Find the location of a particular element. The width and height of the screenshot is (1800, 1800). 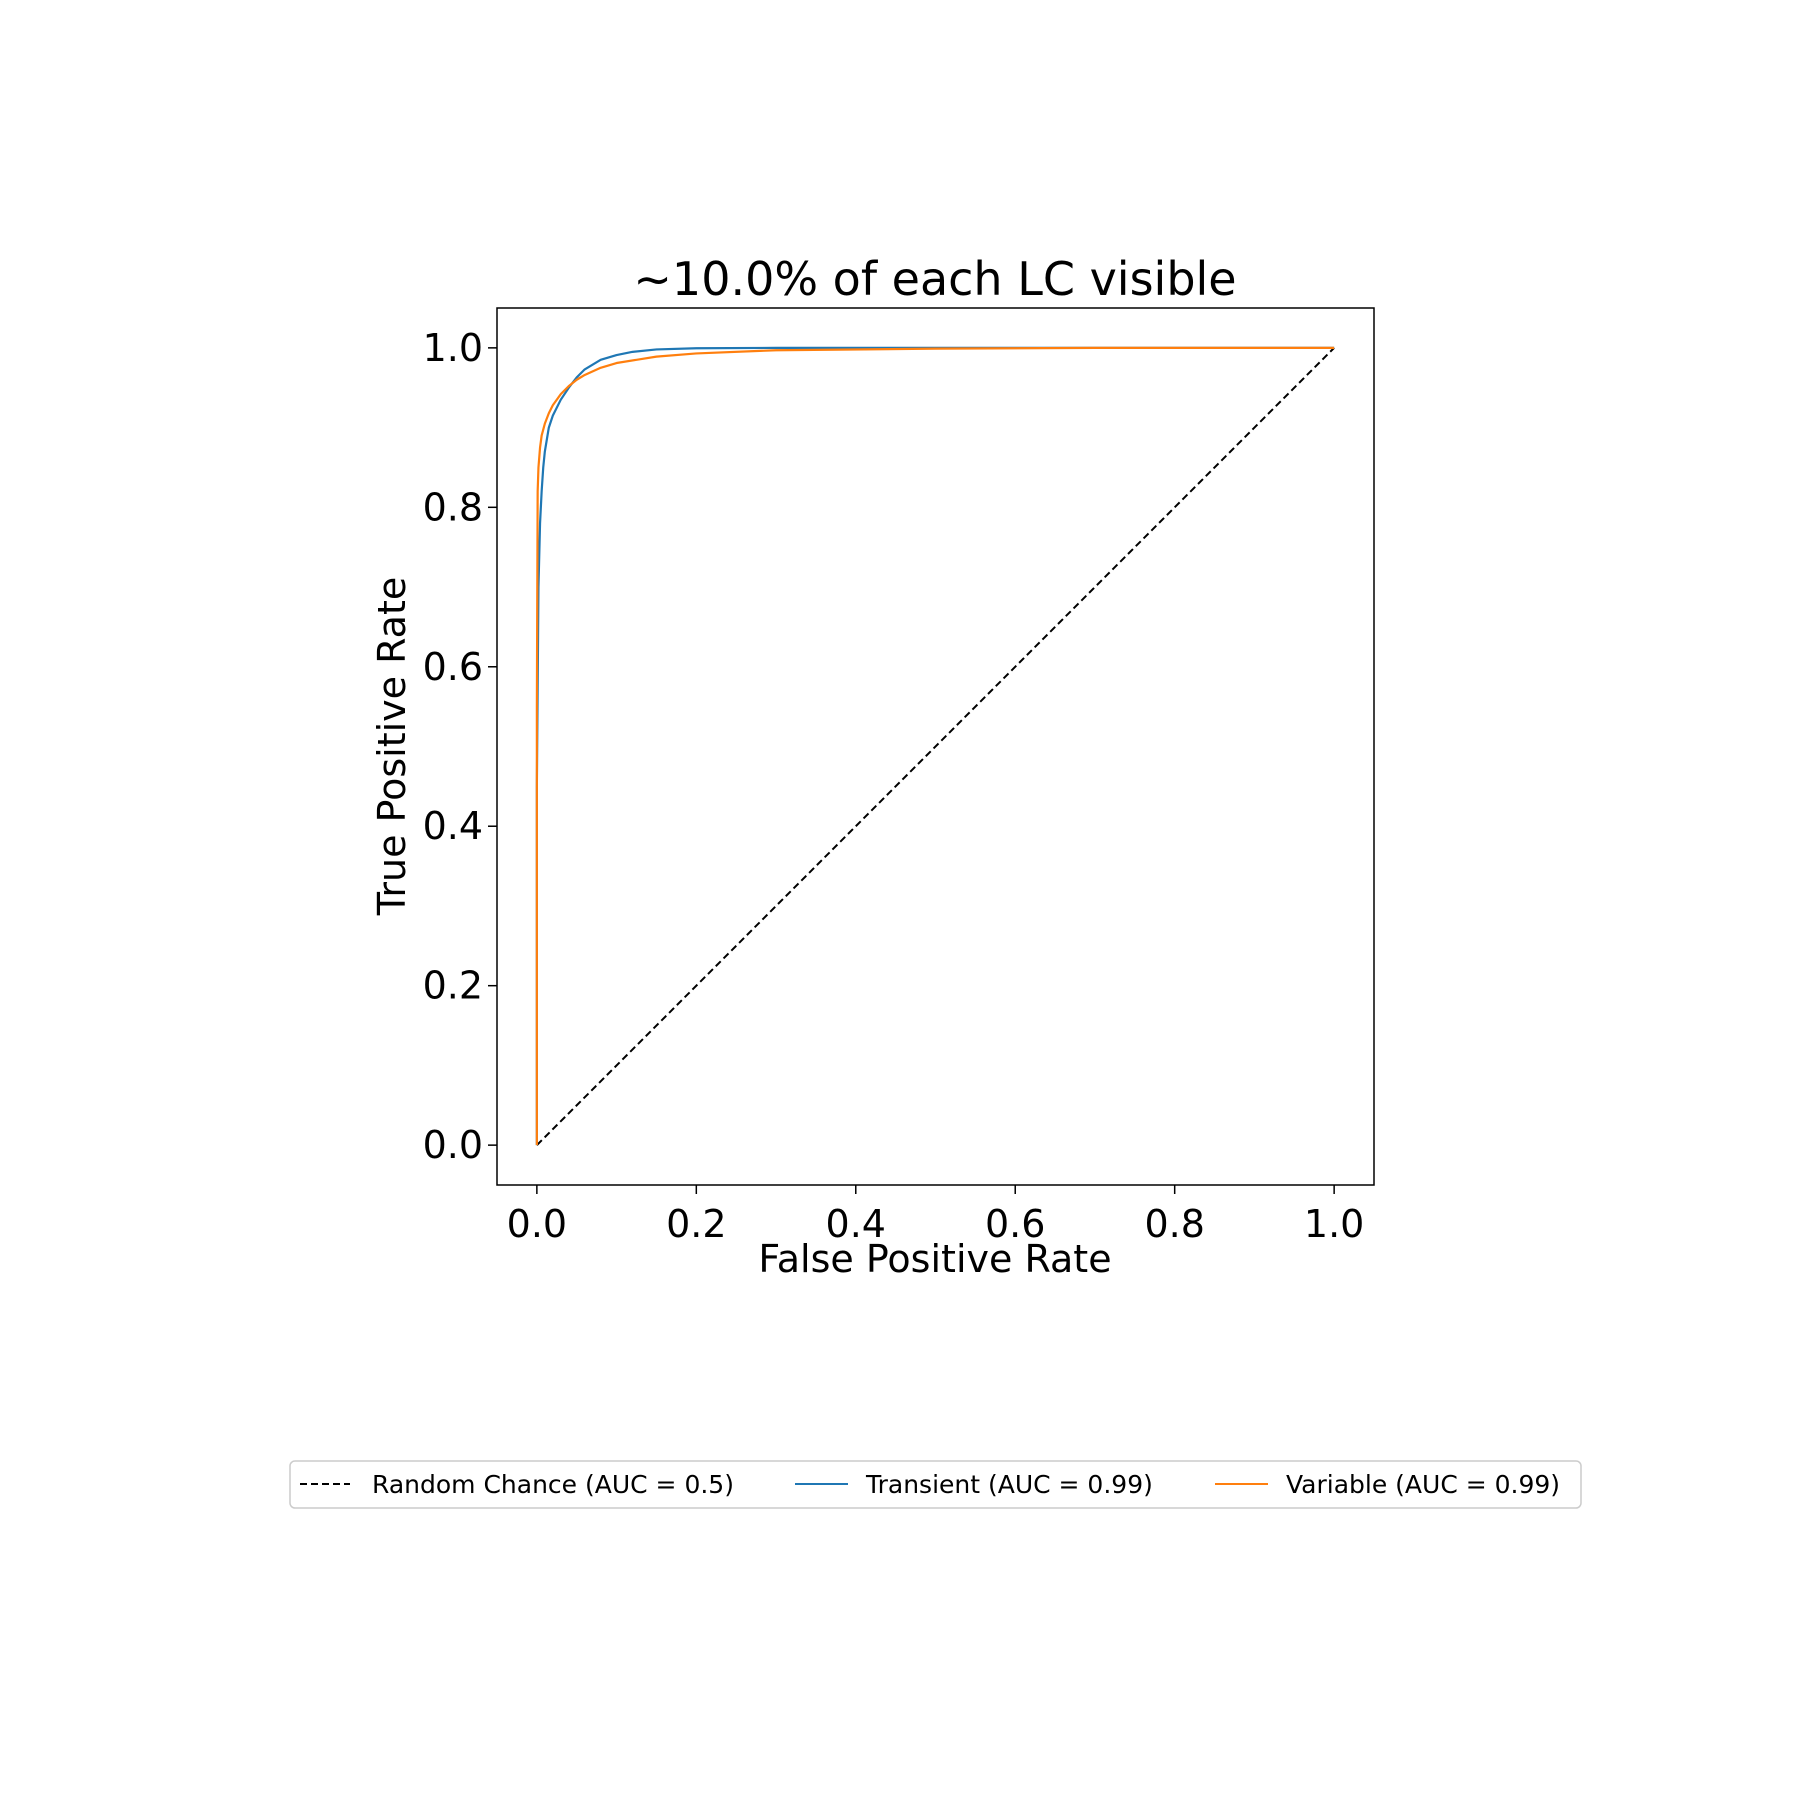

legend-frame is located at coordinates (935, 1484).